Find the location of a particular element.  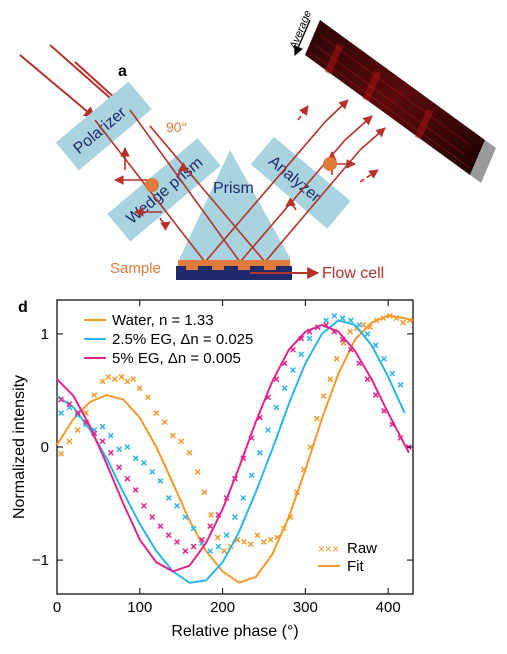

analyzer-box is located at coordinates (300, 182).